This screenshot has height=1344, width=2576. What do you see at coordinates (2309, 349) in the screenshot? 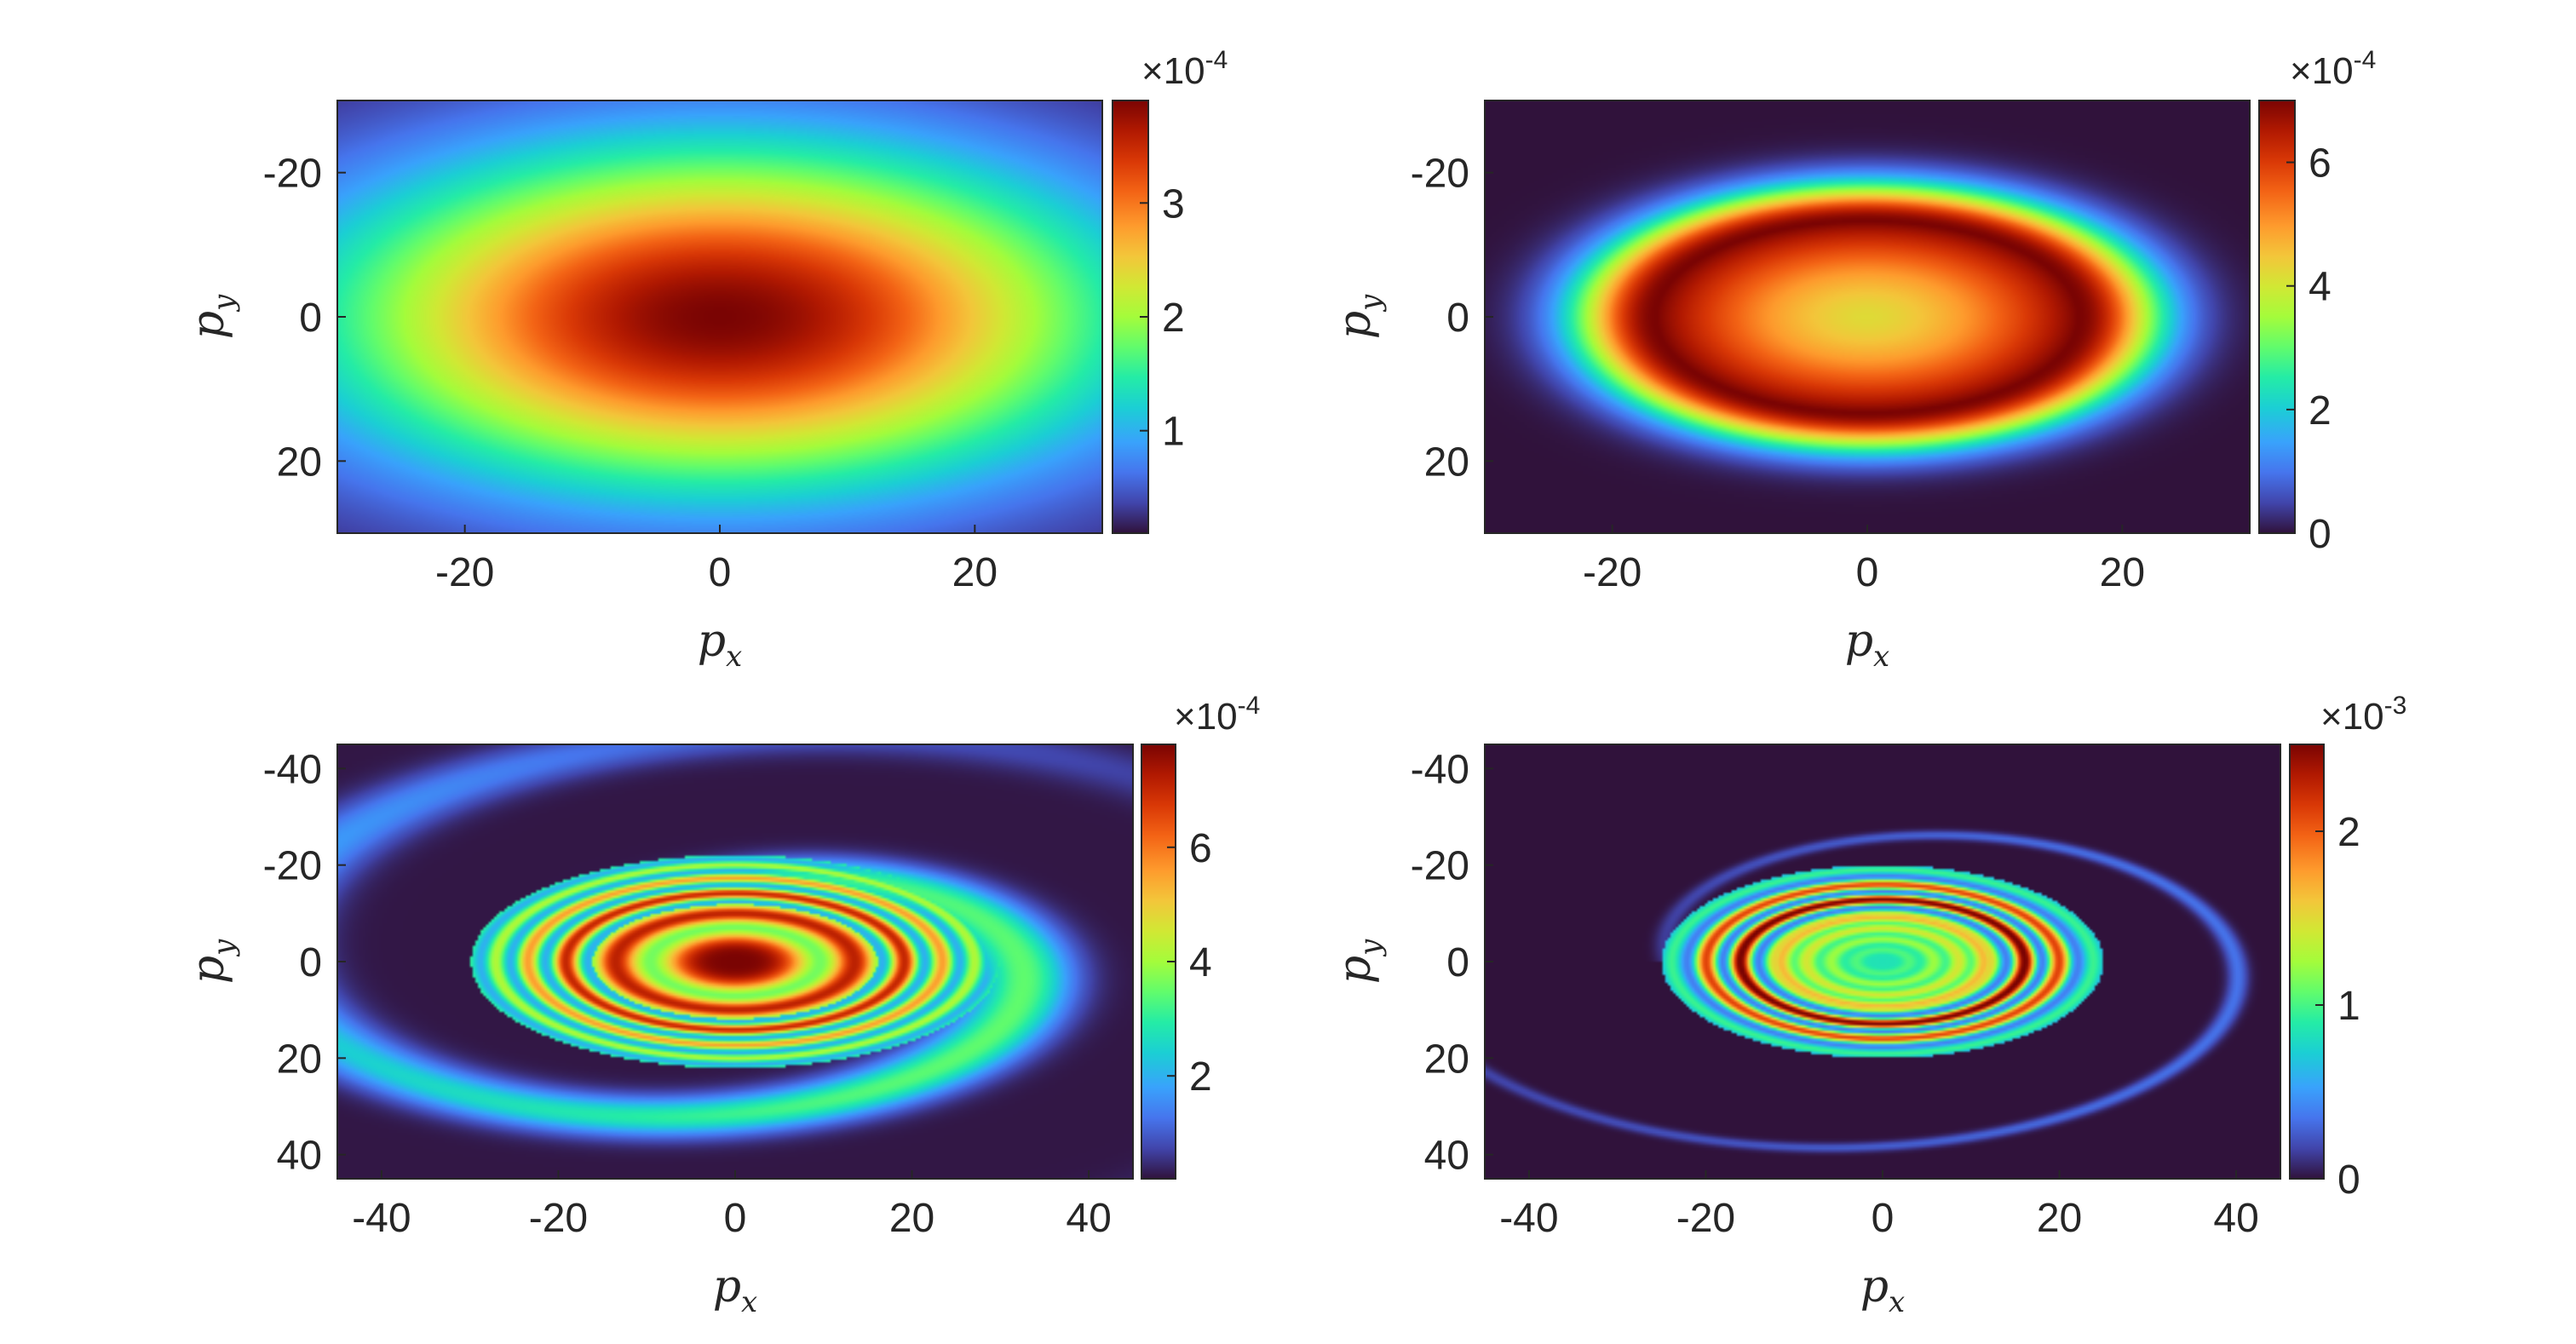
I see `colorbar-ticks: 0 2 4 6` at bounding box center [2309, 349].